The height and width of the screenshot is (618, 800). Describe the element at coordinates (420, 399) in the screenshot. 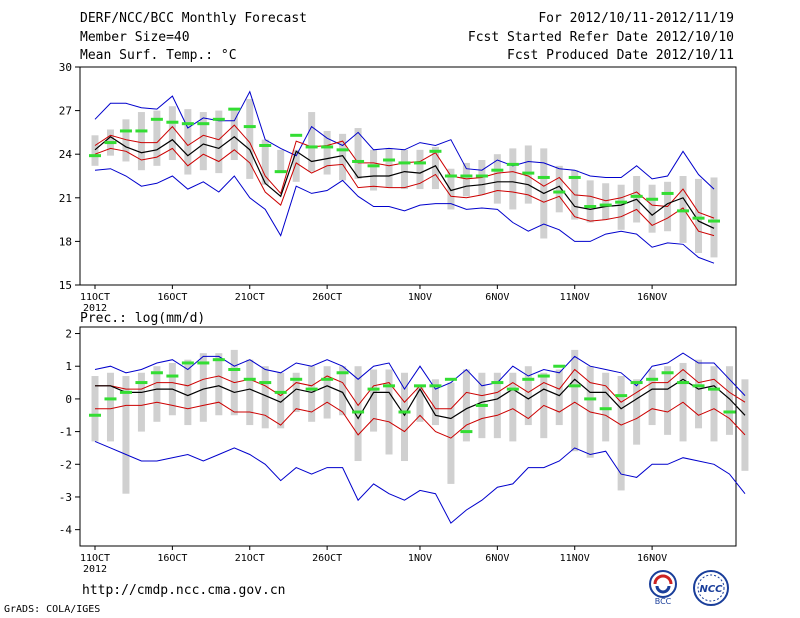

I see `ensemble-mean-line` at that location.